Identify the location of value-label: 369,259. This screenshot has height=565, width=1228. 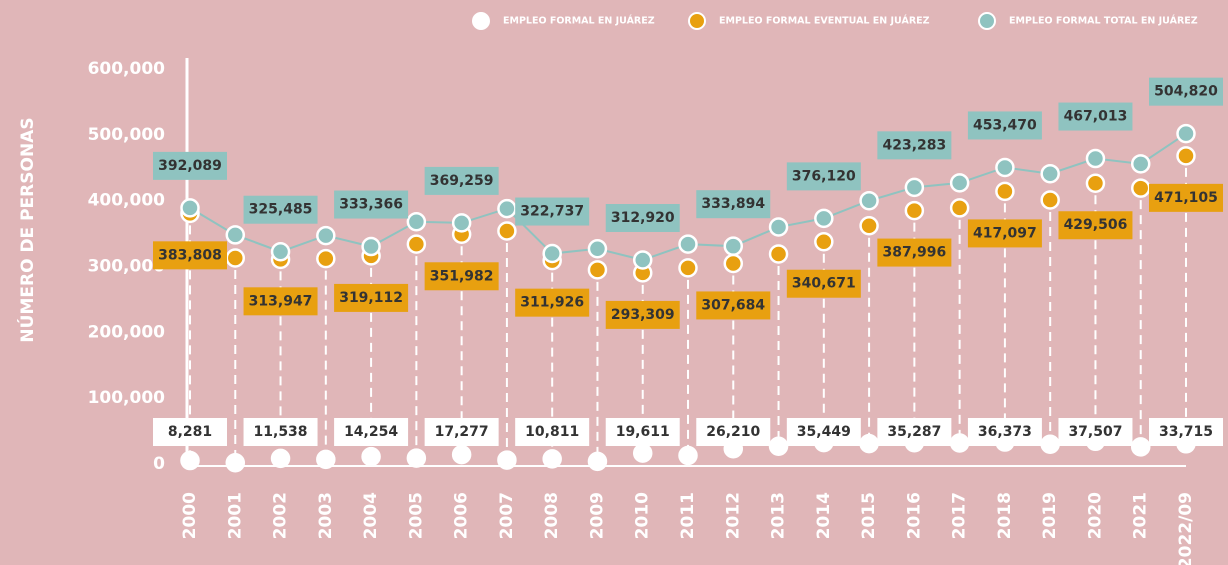
(462, 181).